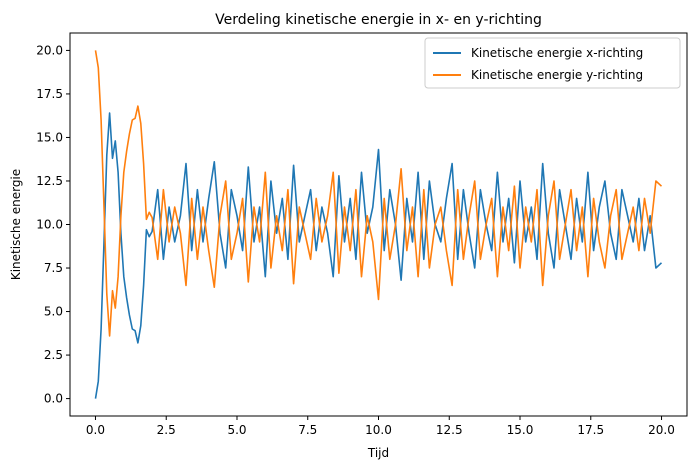 This screenshot has height=470, width=700. What do you see at coordinates (557, 53) in the screenshot?
I see `legend-label-x: Kinetische energie x-richting` at bounding box center [557, 53].